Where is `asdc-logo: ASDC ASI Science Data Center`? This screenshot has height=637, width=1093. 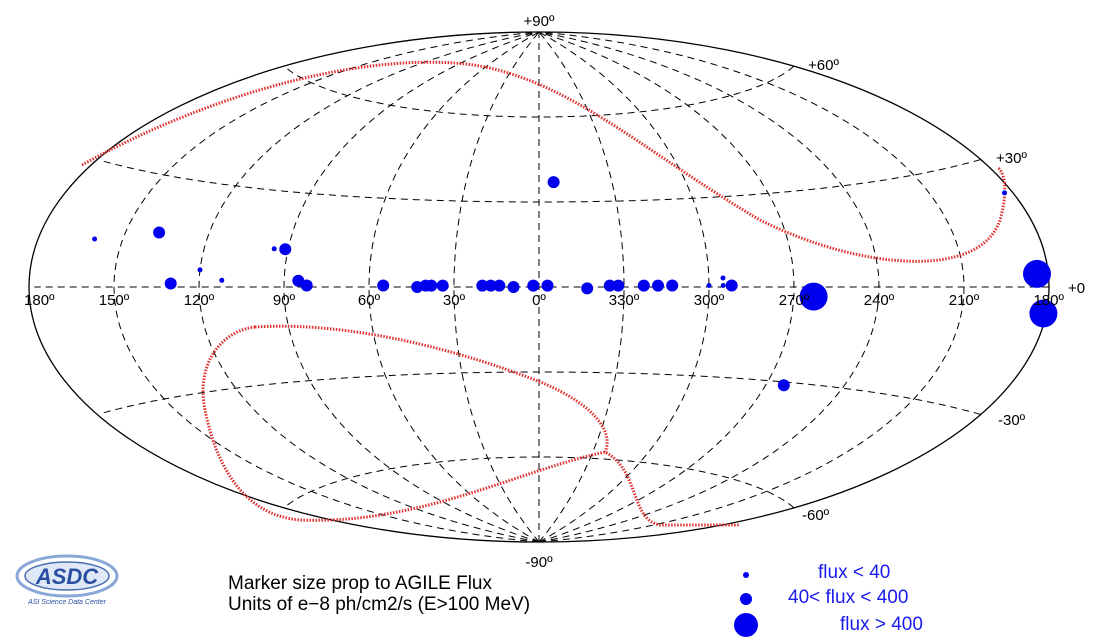
asdc-logo: ASDC ASI Science Data Center is located at coordinates (67, 584).